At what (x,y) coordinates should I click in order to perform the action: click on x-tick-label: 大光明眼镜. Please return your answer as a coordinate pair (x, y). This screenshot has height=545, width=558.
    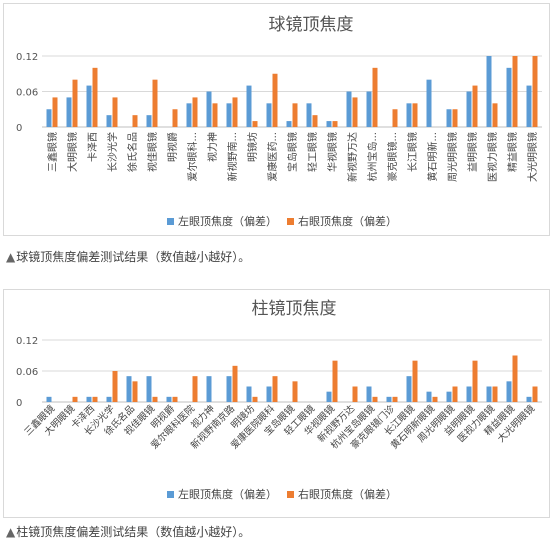
    Looking at the image, I should click on (532, 157).